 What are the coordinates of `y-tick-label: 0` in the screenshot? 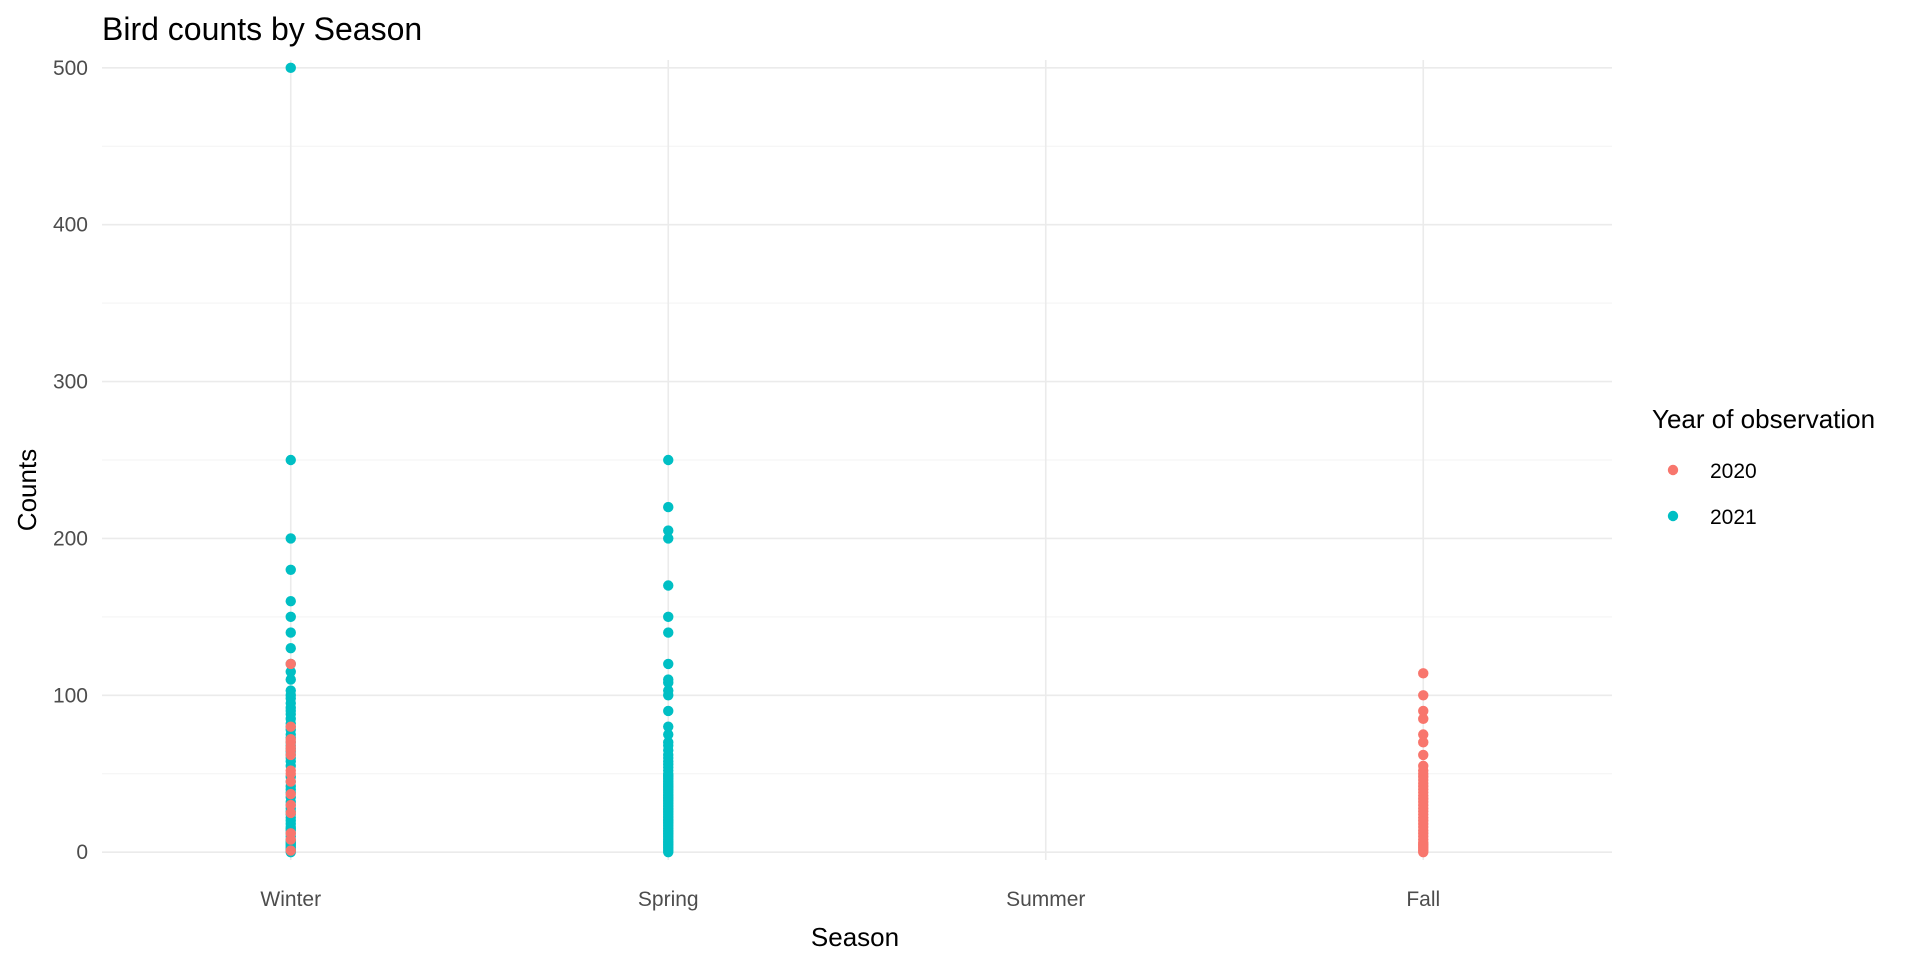 It's located at (82, 852).